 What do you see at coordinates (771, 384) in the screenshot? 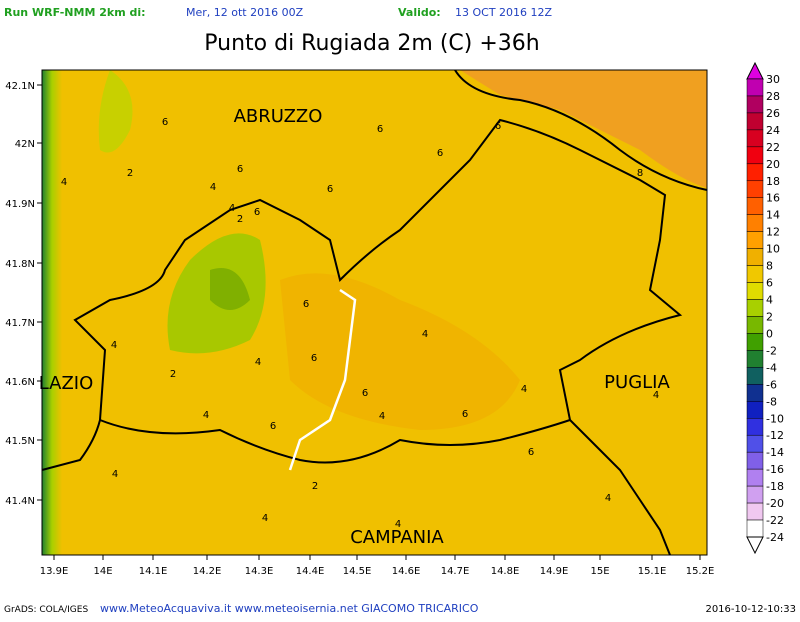
I see `colorbar-label: -6` at bounding box center [771, 384].